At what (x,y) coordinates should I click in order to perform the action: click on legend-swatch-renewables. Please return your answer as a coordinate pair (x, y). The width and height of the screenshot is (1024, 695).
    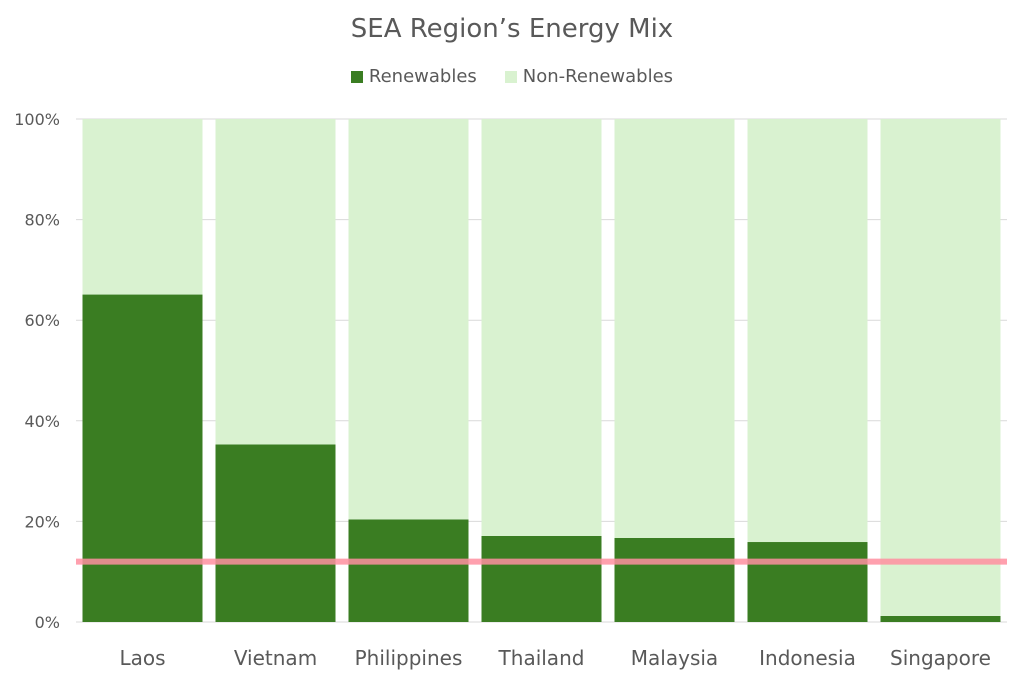
    Looking at the image, I should click on (356, 76).